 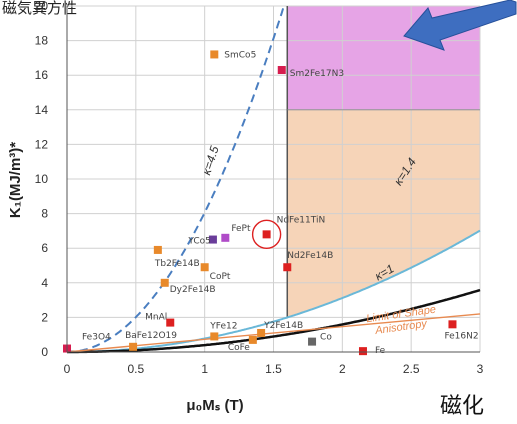 What do you see at coordinates (44, 317) in the screenshot?
I see `y-tick-label: 2` at bounding box center [44, 317].